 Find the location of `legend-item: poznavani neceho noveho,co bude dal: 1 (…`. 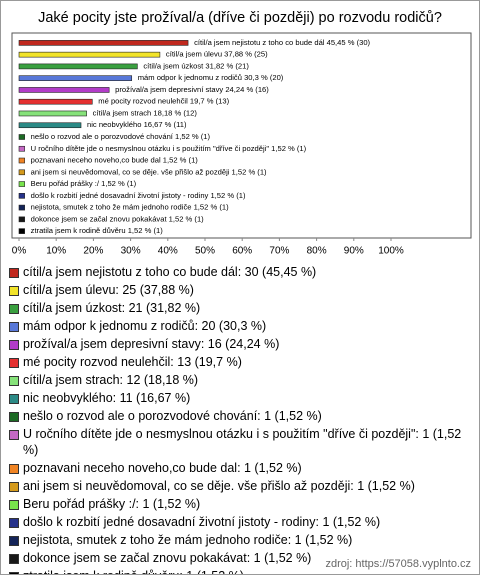

legend-item: poznavani neceho noveho,co bude dal: 1 (… is located at coordinates (240, 469).